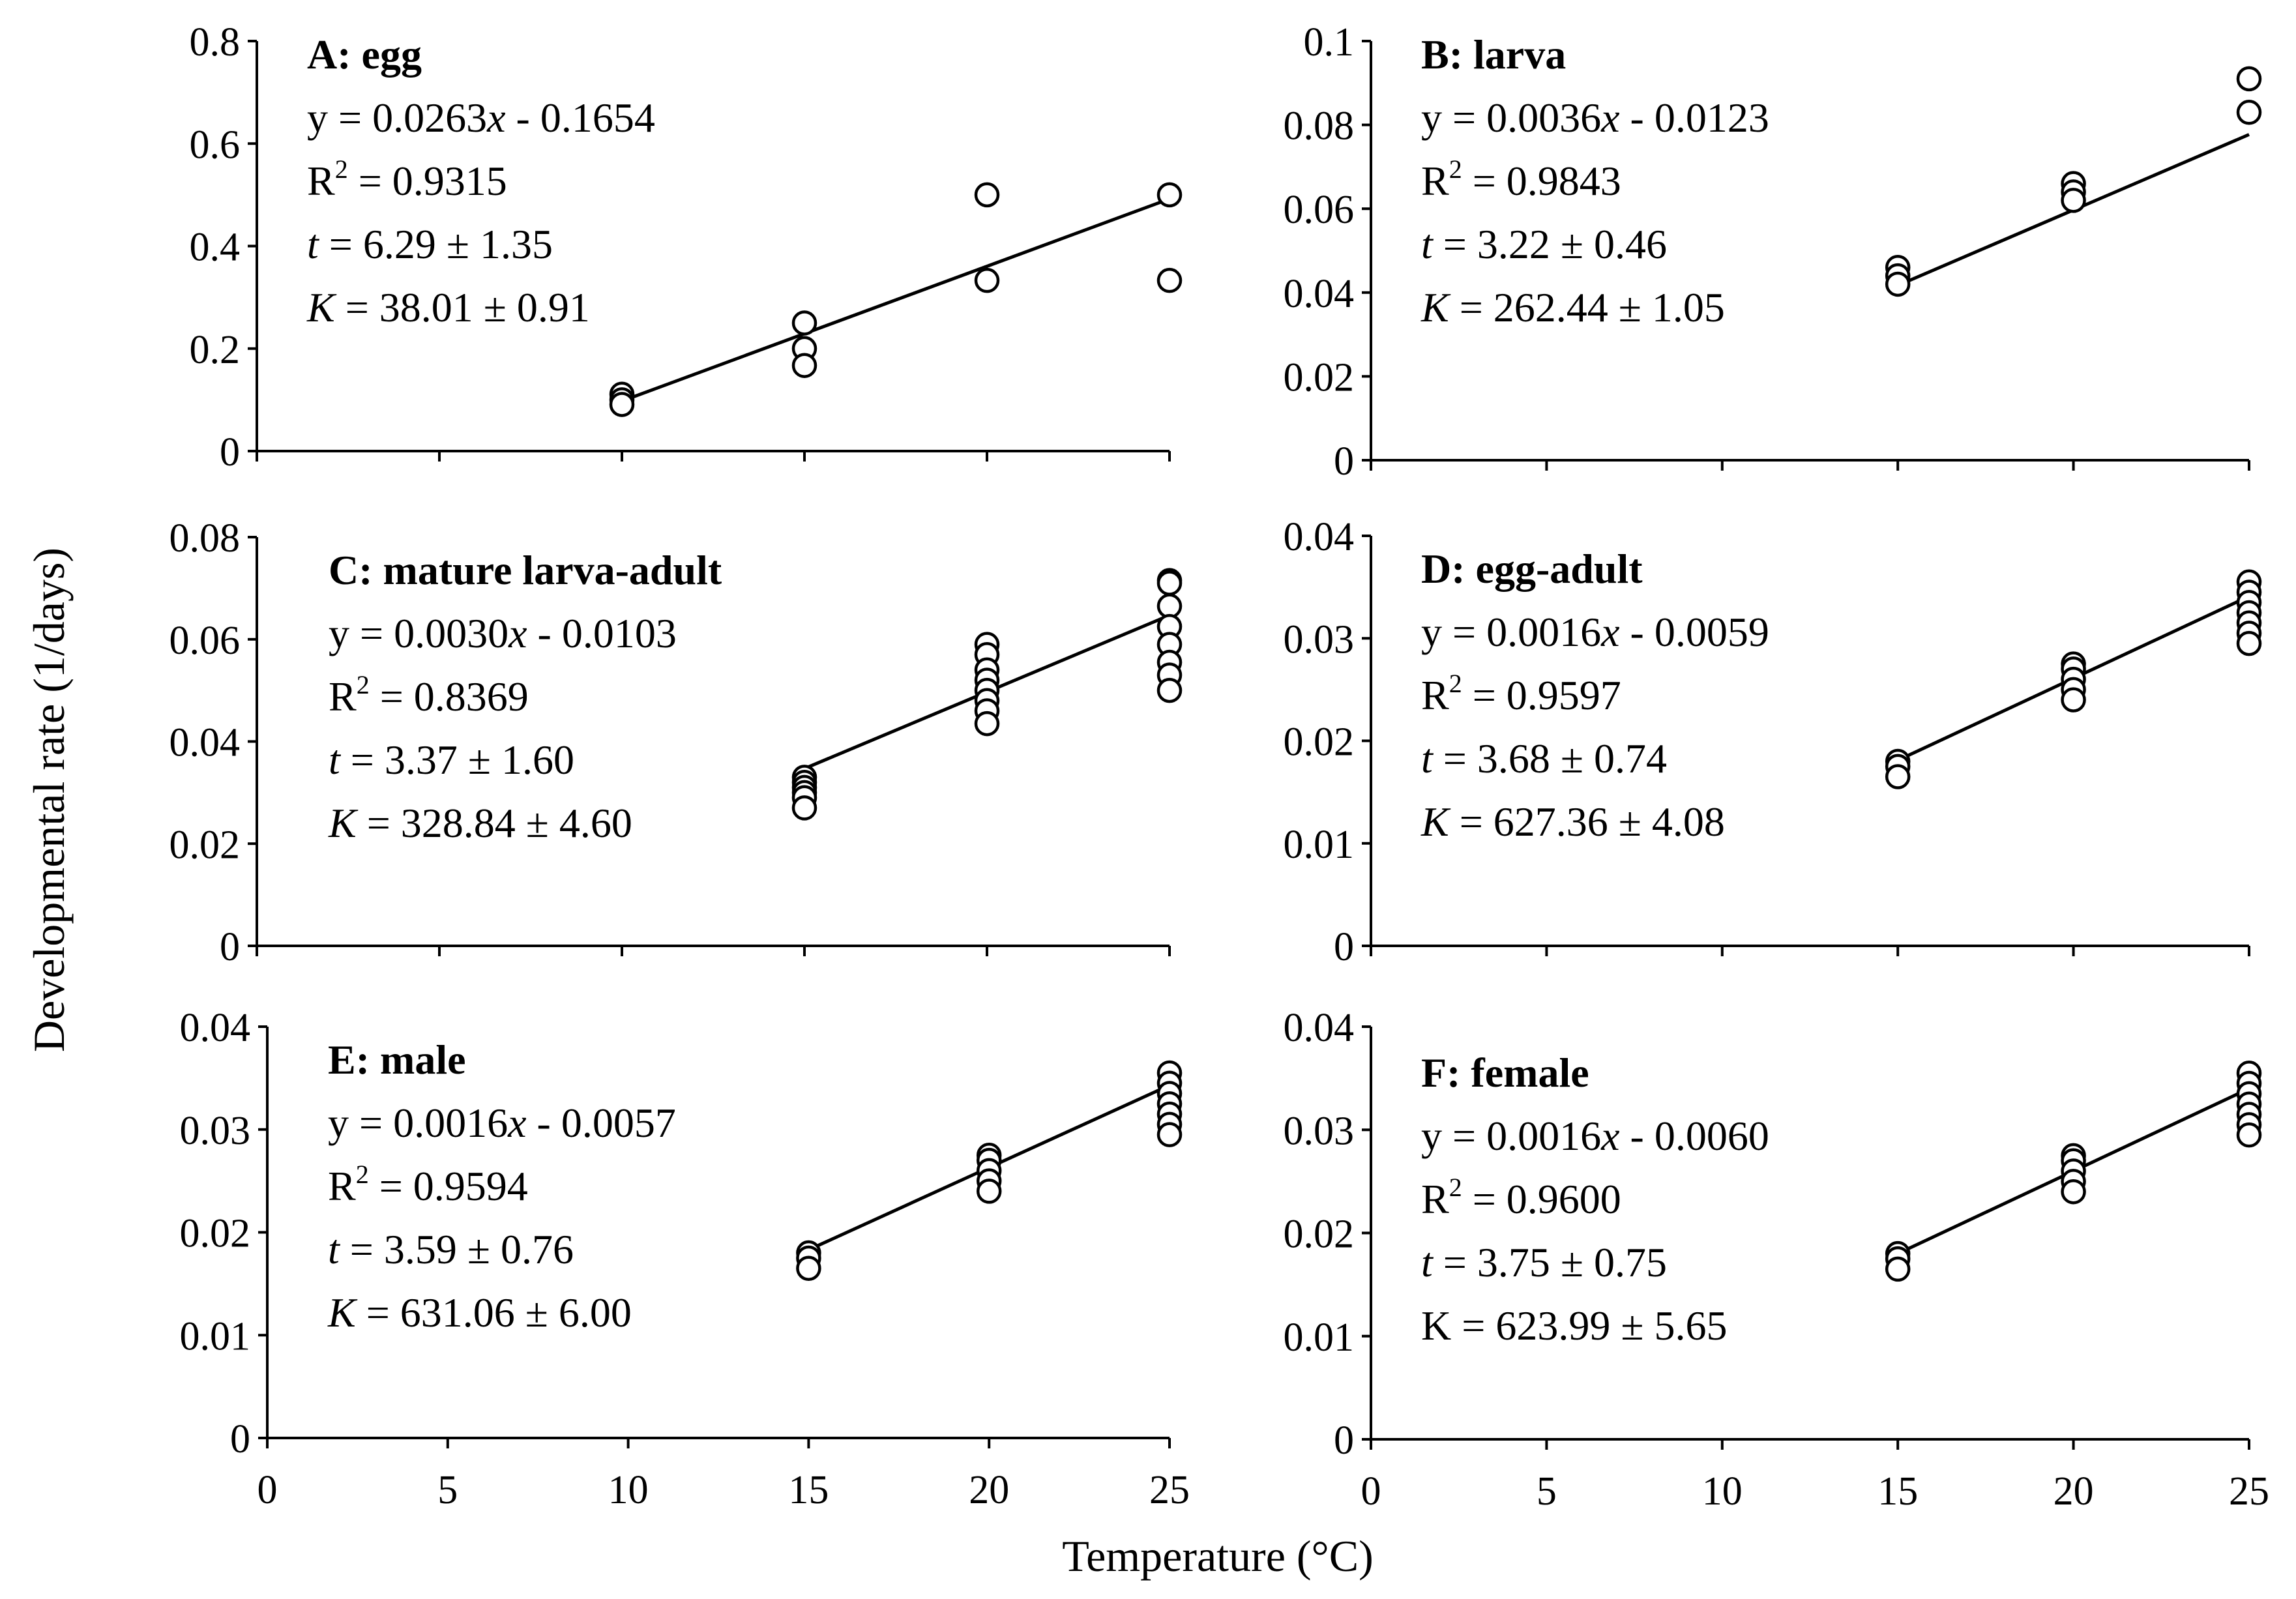 Image resolution: width=2296 pixels, height=1599 pixels. Describe the element at coordinates (1521, 179) in the screenshot. I see `r-squared: R2 = 0.9843` at that location.